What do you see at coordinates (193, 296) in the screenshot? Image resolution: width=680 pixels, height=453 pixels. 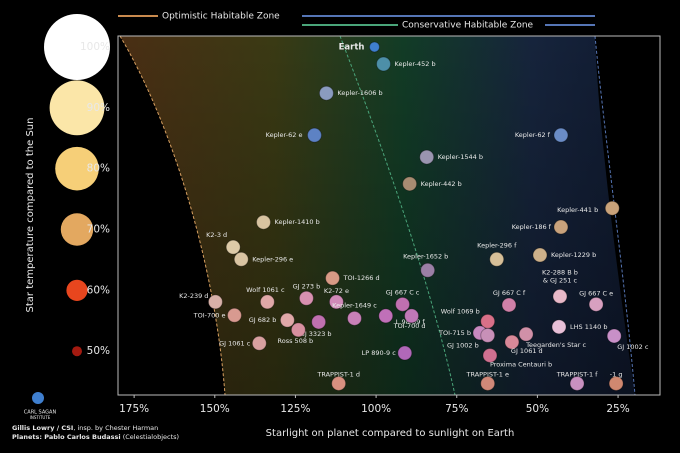 I see `planet-label: K2-239 d` at bounding box center [193, 296].